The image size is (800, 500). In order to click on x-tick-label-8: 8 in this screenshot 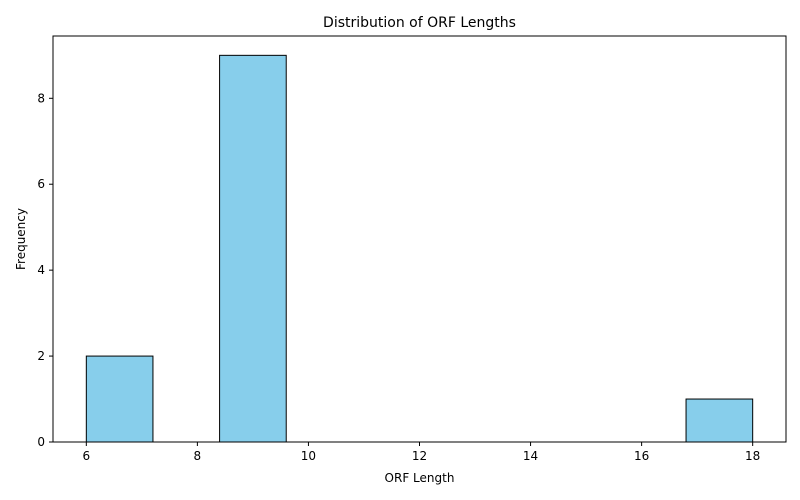, I will do `click(198, 456)`.